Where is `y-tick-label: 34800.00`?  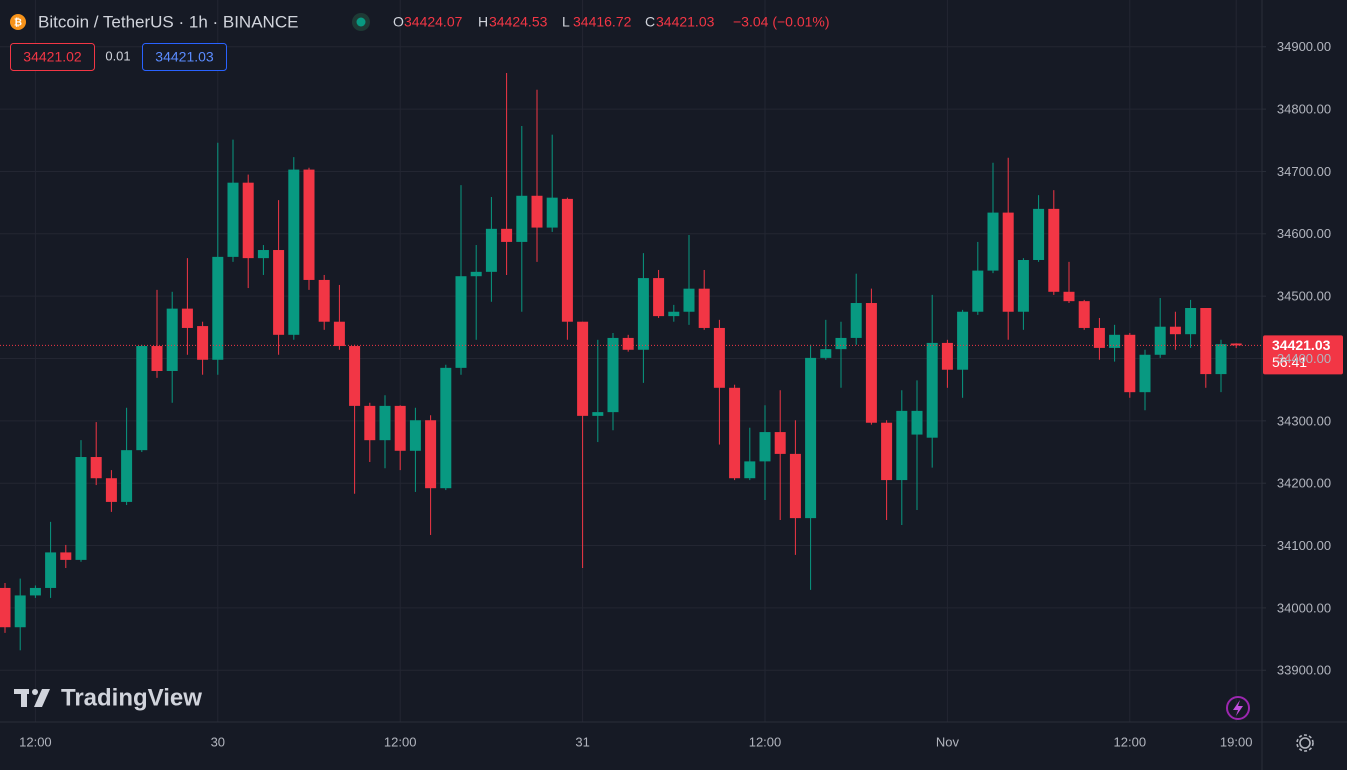 y-tick-label: 34800.00 is located at coordinates (1304, 109).